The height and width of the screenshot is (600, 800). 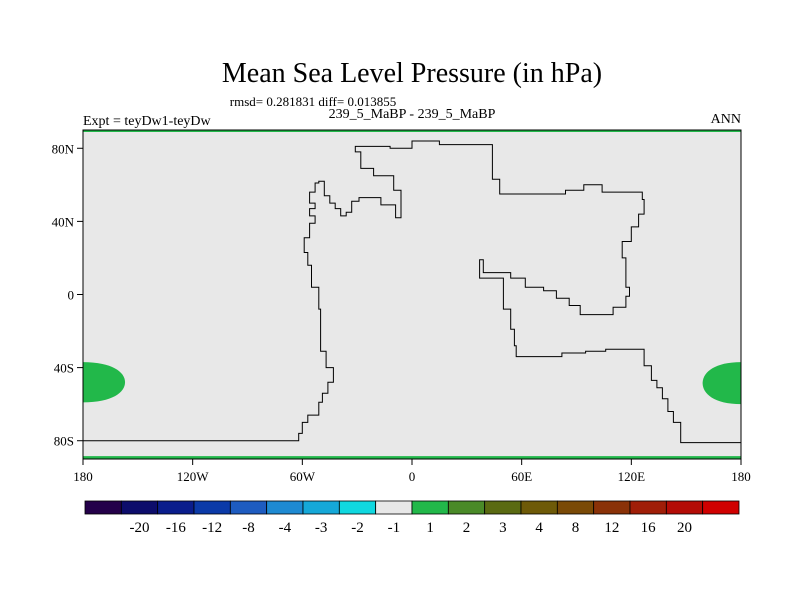 I want to click on colorbar-label: 3, so click(x=503, y=528).